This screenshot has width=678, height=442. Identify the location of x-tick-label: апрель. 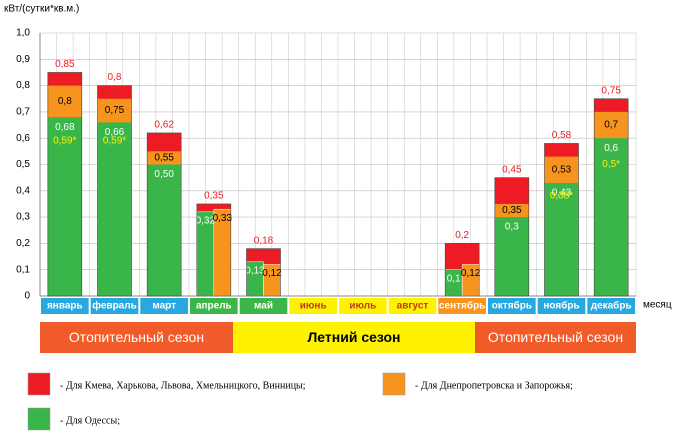
(214, 306).